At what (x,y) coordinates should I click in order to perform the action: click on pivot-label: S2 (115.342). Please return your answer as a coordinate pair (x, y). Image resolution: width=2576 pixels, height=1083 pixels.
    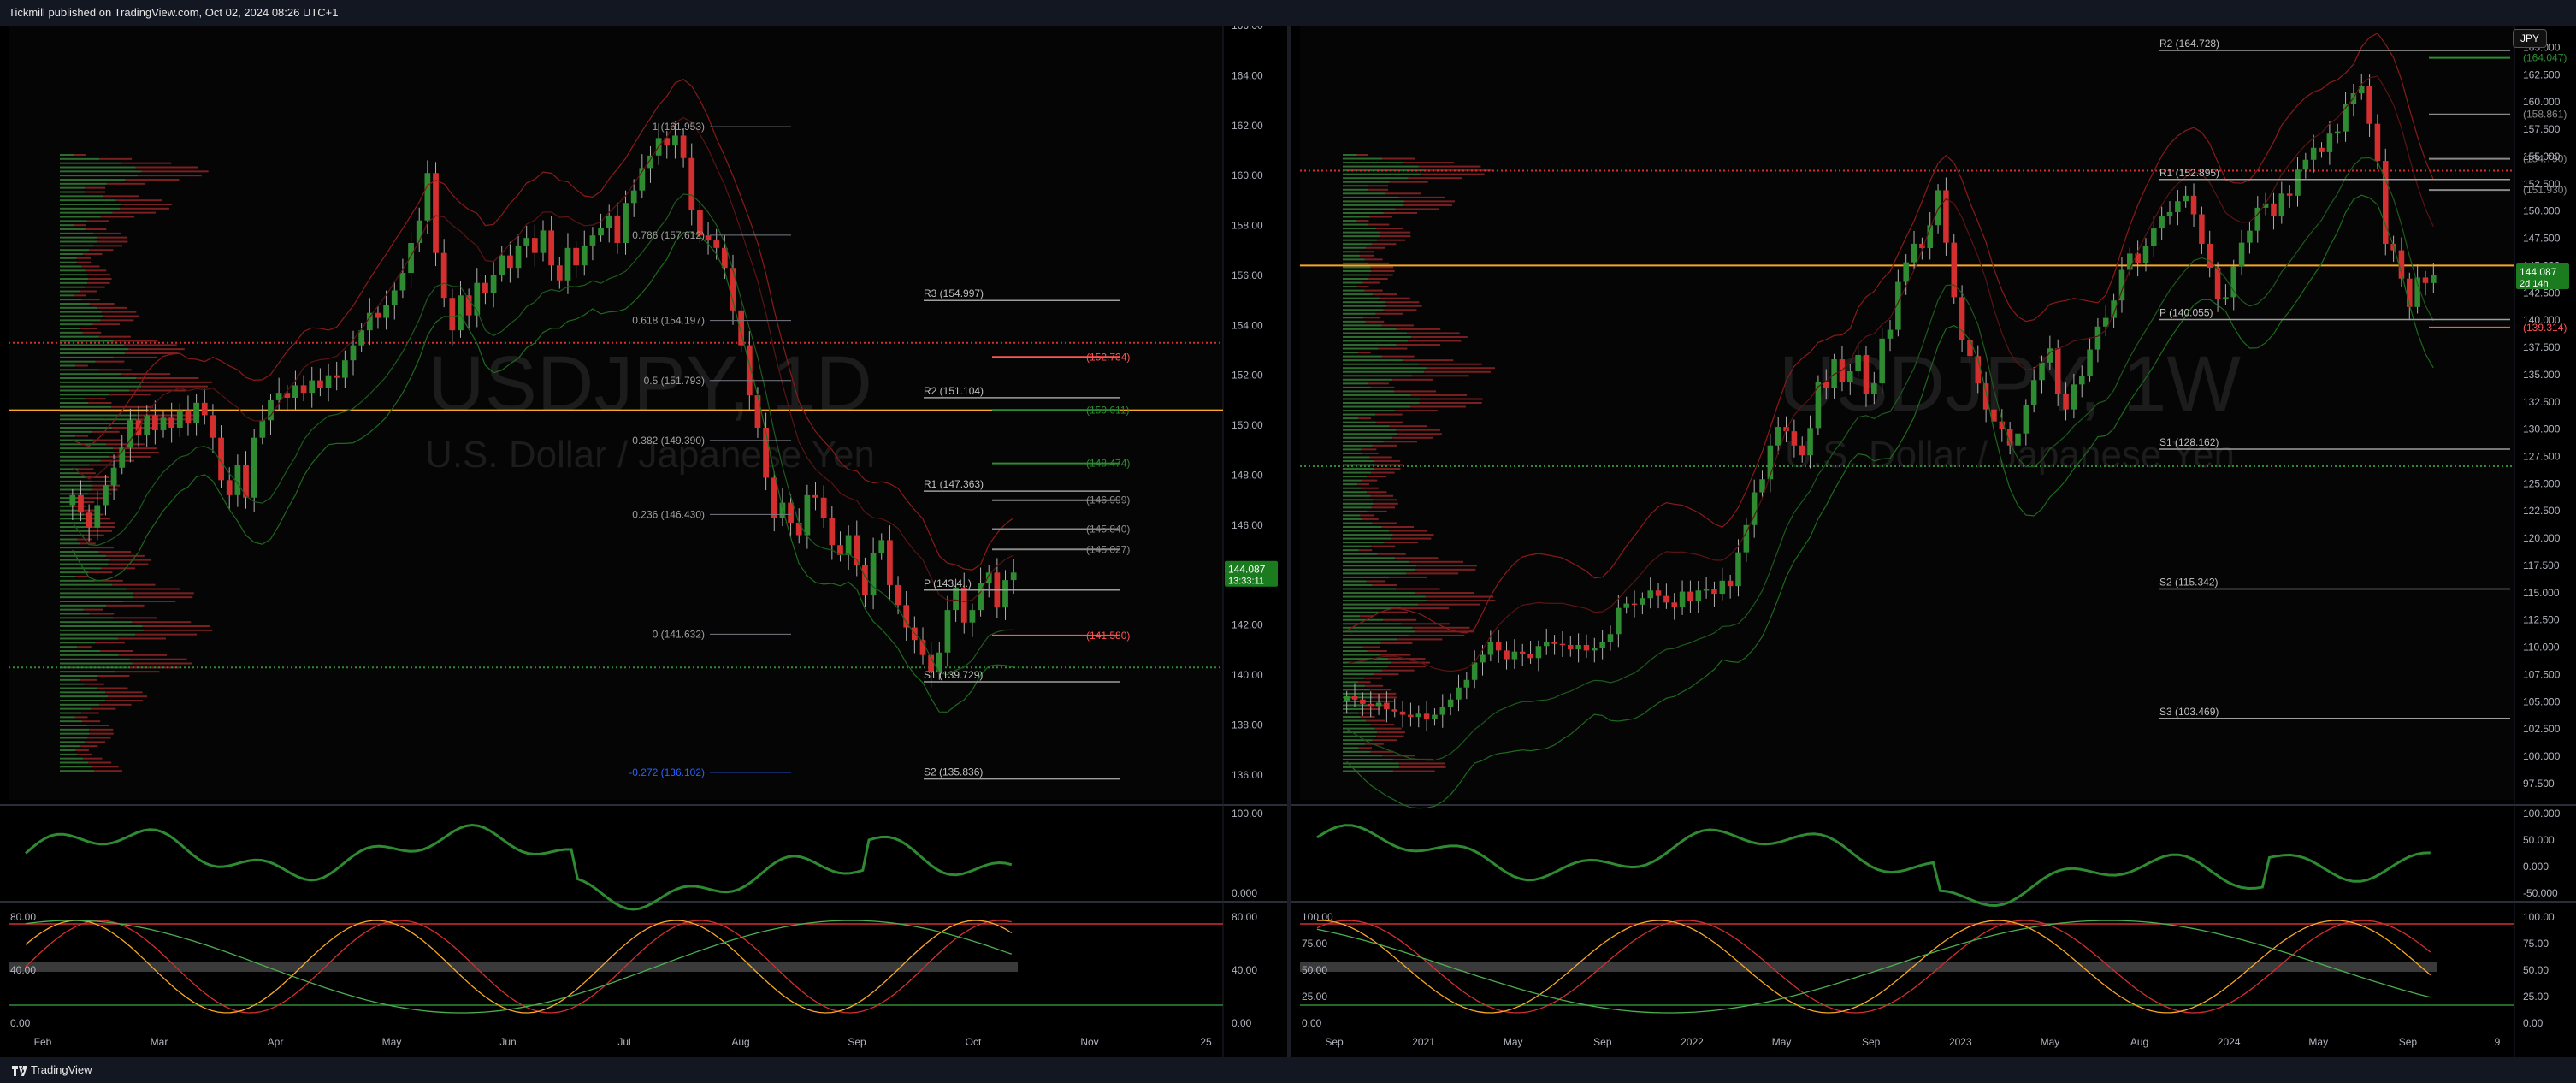
    Looking at the image, I should click on (2189, 582).